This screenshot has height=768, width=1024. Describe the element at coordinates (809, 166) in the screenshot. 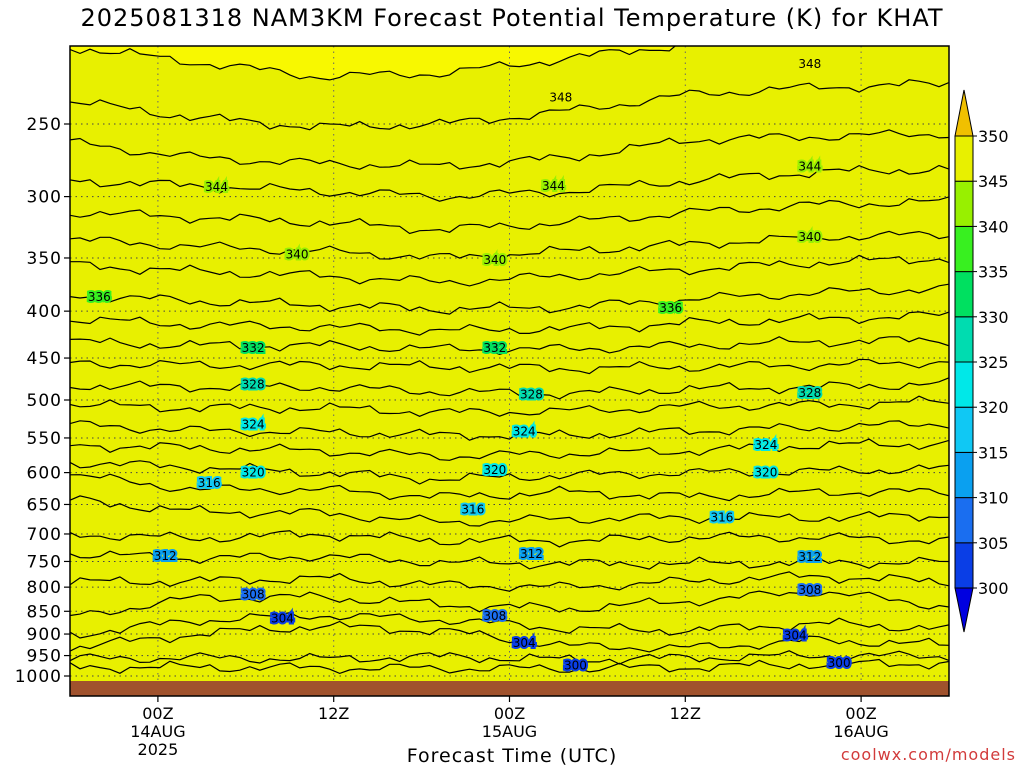

I see `contour-label-4: 344` at that location.